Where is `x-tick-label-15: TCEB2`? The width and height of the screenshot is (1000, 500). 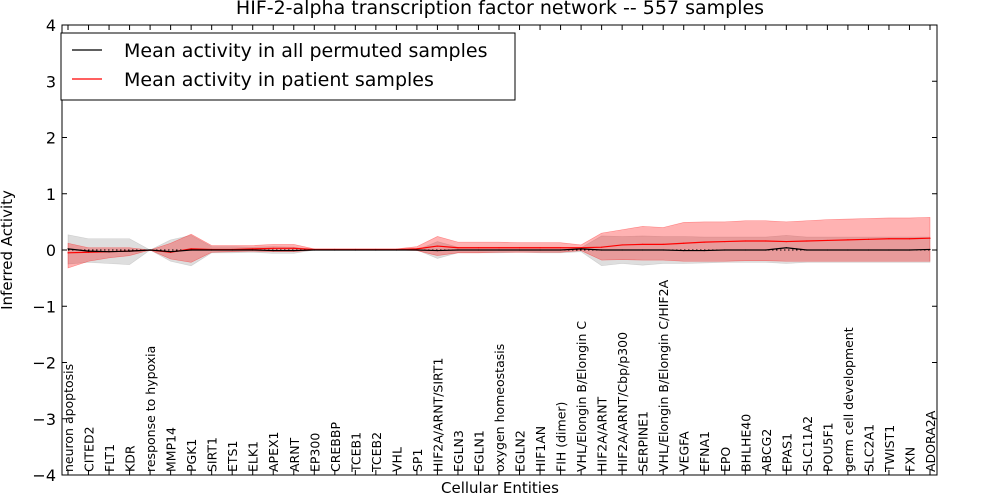
x-tick-label-15: TCEB2 is located at coordinates (376, 452).